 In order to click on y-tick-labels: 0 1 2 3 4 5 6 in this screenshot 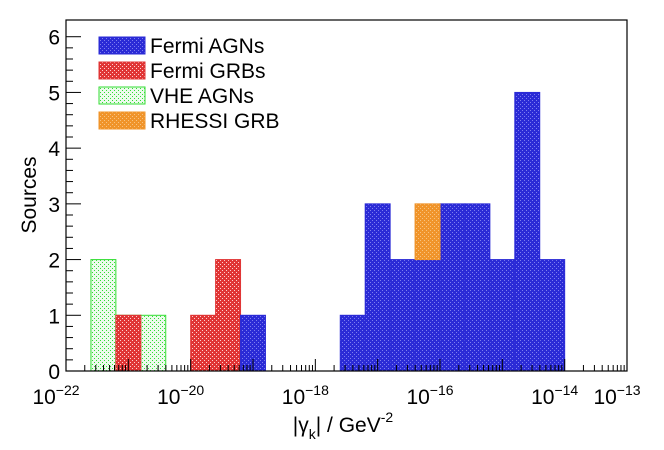, I will do `click(54, 205)`.